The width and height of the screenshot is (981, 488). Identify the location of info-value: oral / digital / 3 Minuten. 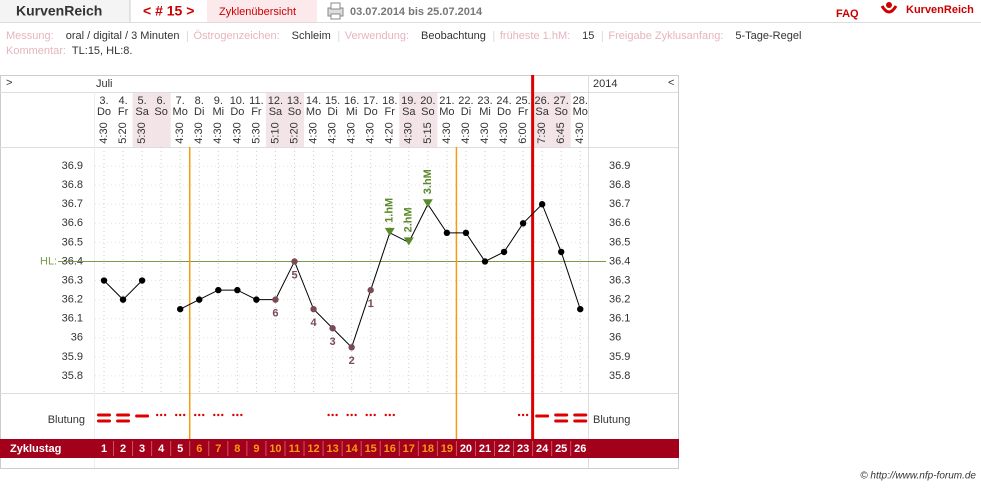
(123, 36).